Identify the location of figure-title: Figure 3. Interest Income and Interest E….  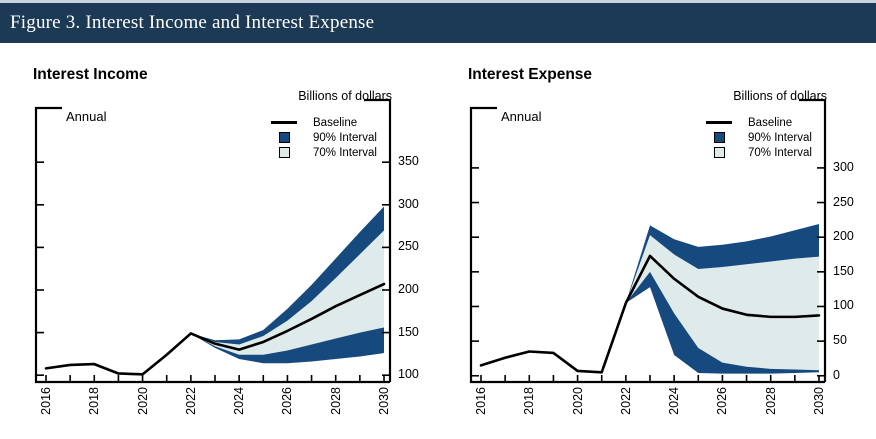
(192, 22).